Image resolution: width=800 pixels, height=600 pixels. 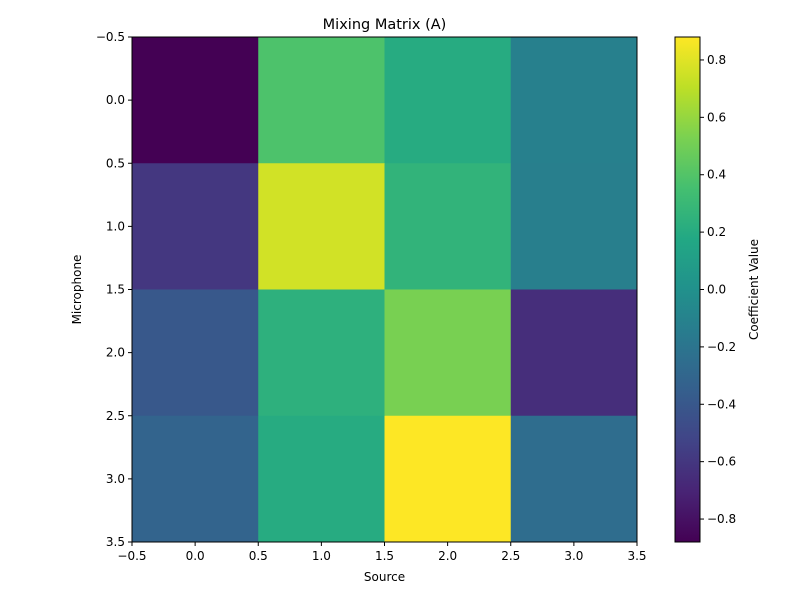 I want to click on colorbar-tick-label: 0.4, so click(x=716, y=175).